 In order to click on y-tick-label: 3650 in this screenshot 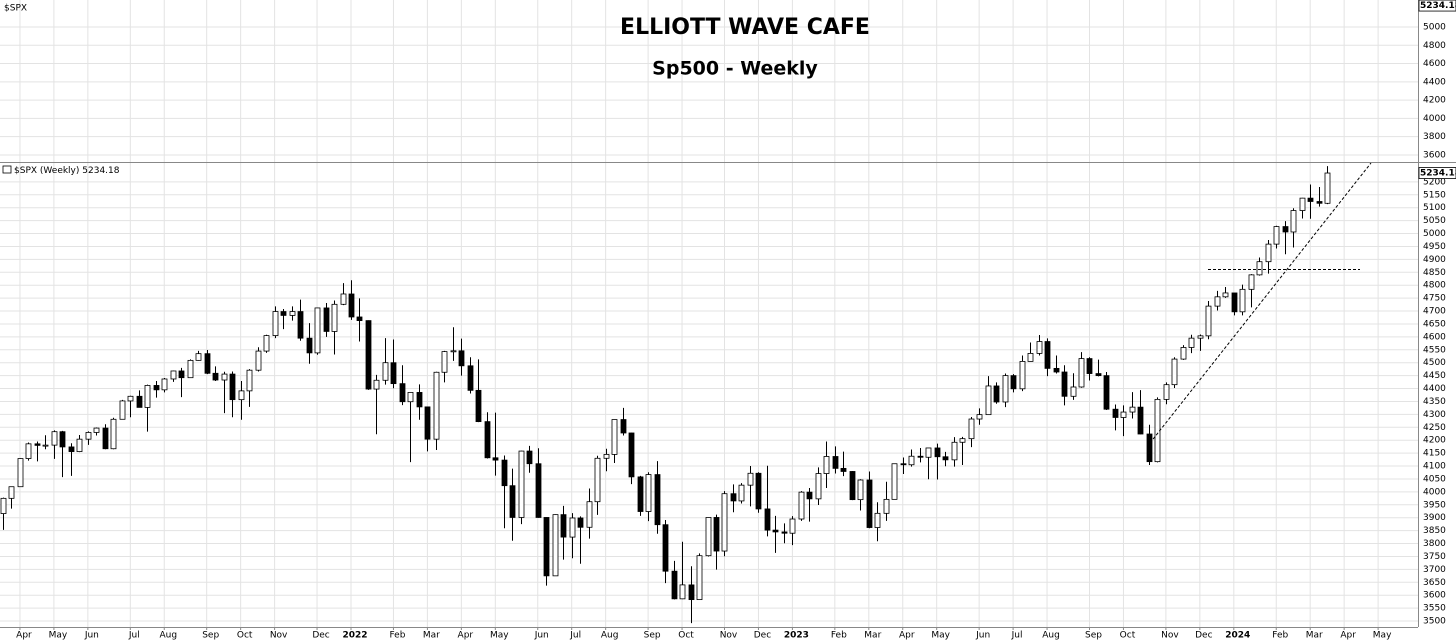, I will do `click(1434, 583)`.